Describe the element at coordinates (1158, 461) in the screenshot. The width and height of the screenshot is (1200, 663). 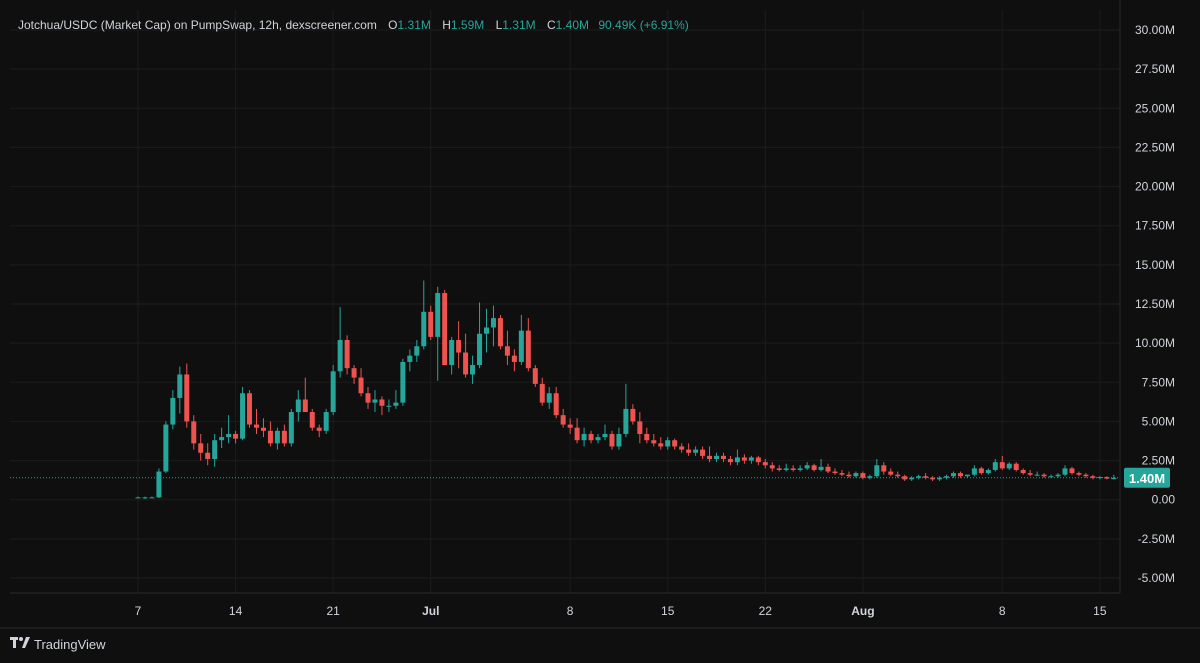
I see `y-tick-label: 2.50M` at that location.